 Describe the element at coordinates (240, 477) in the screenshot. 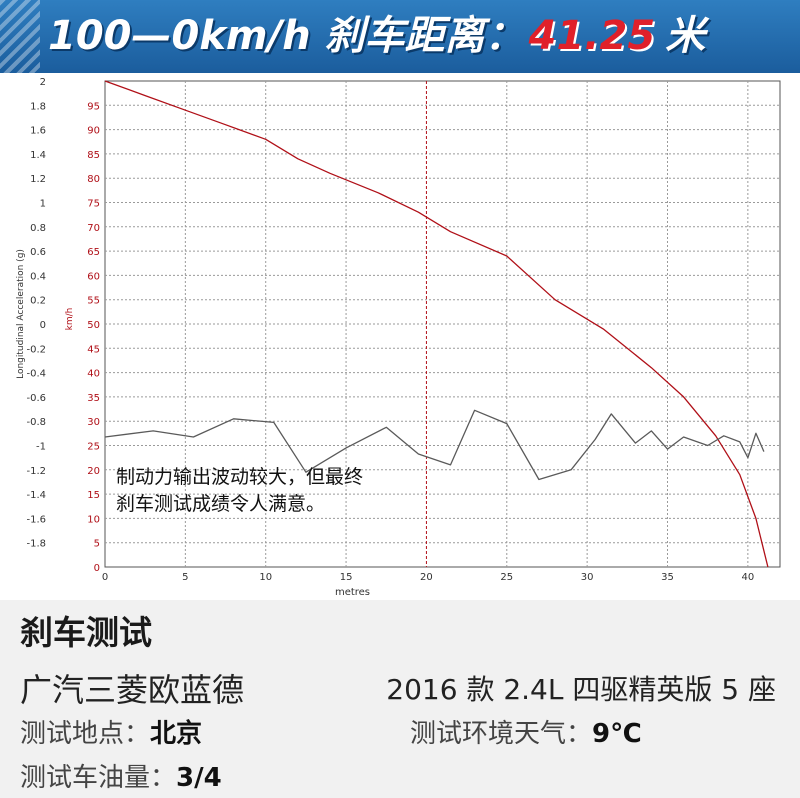

I see `annotation-line-1: 制动力输出波动较大，但最终` at that location.